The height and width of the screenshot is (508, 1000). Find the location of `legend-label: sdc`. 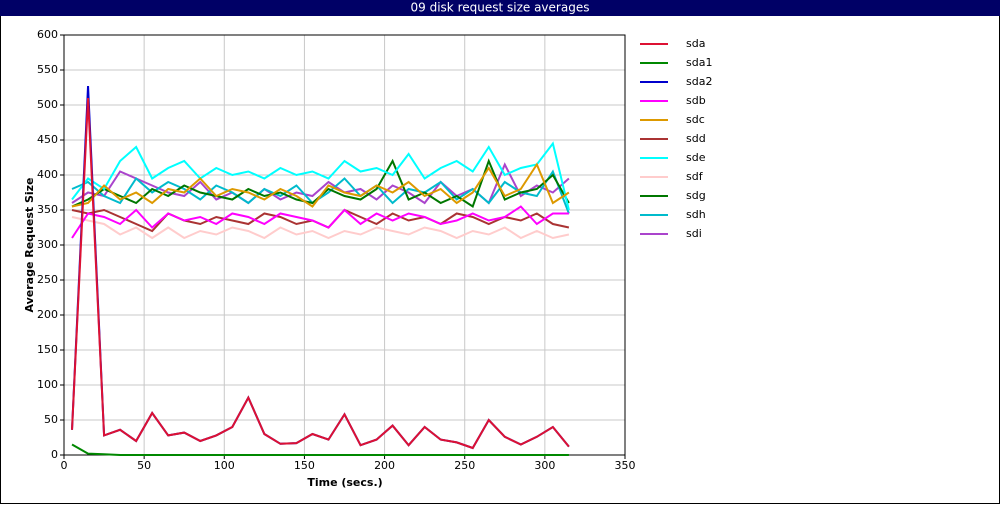

legend-label: sdc is located at coordinates (695, 119).